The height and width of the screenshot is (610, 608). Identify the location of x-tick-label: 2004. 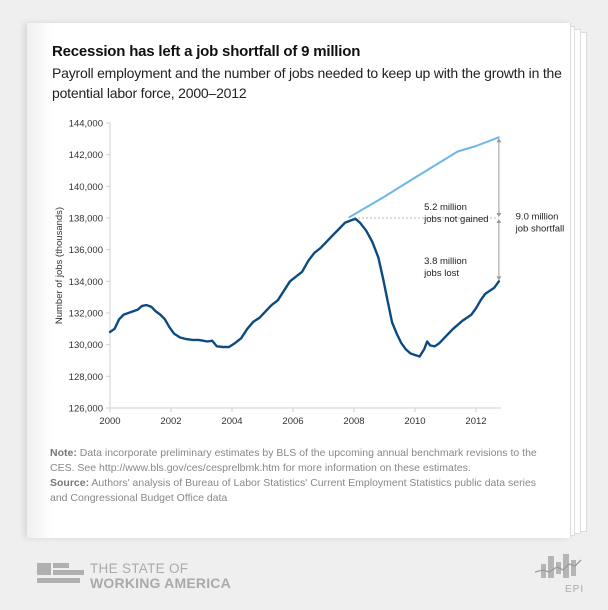
(231, 421).